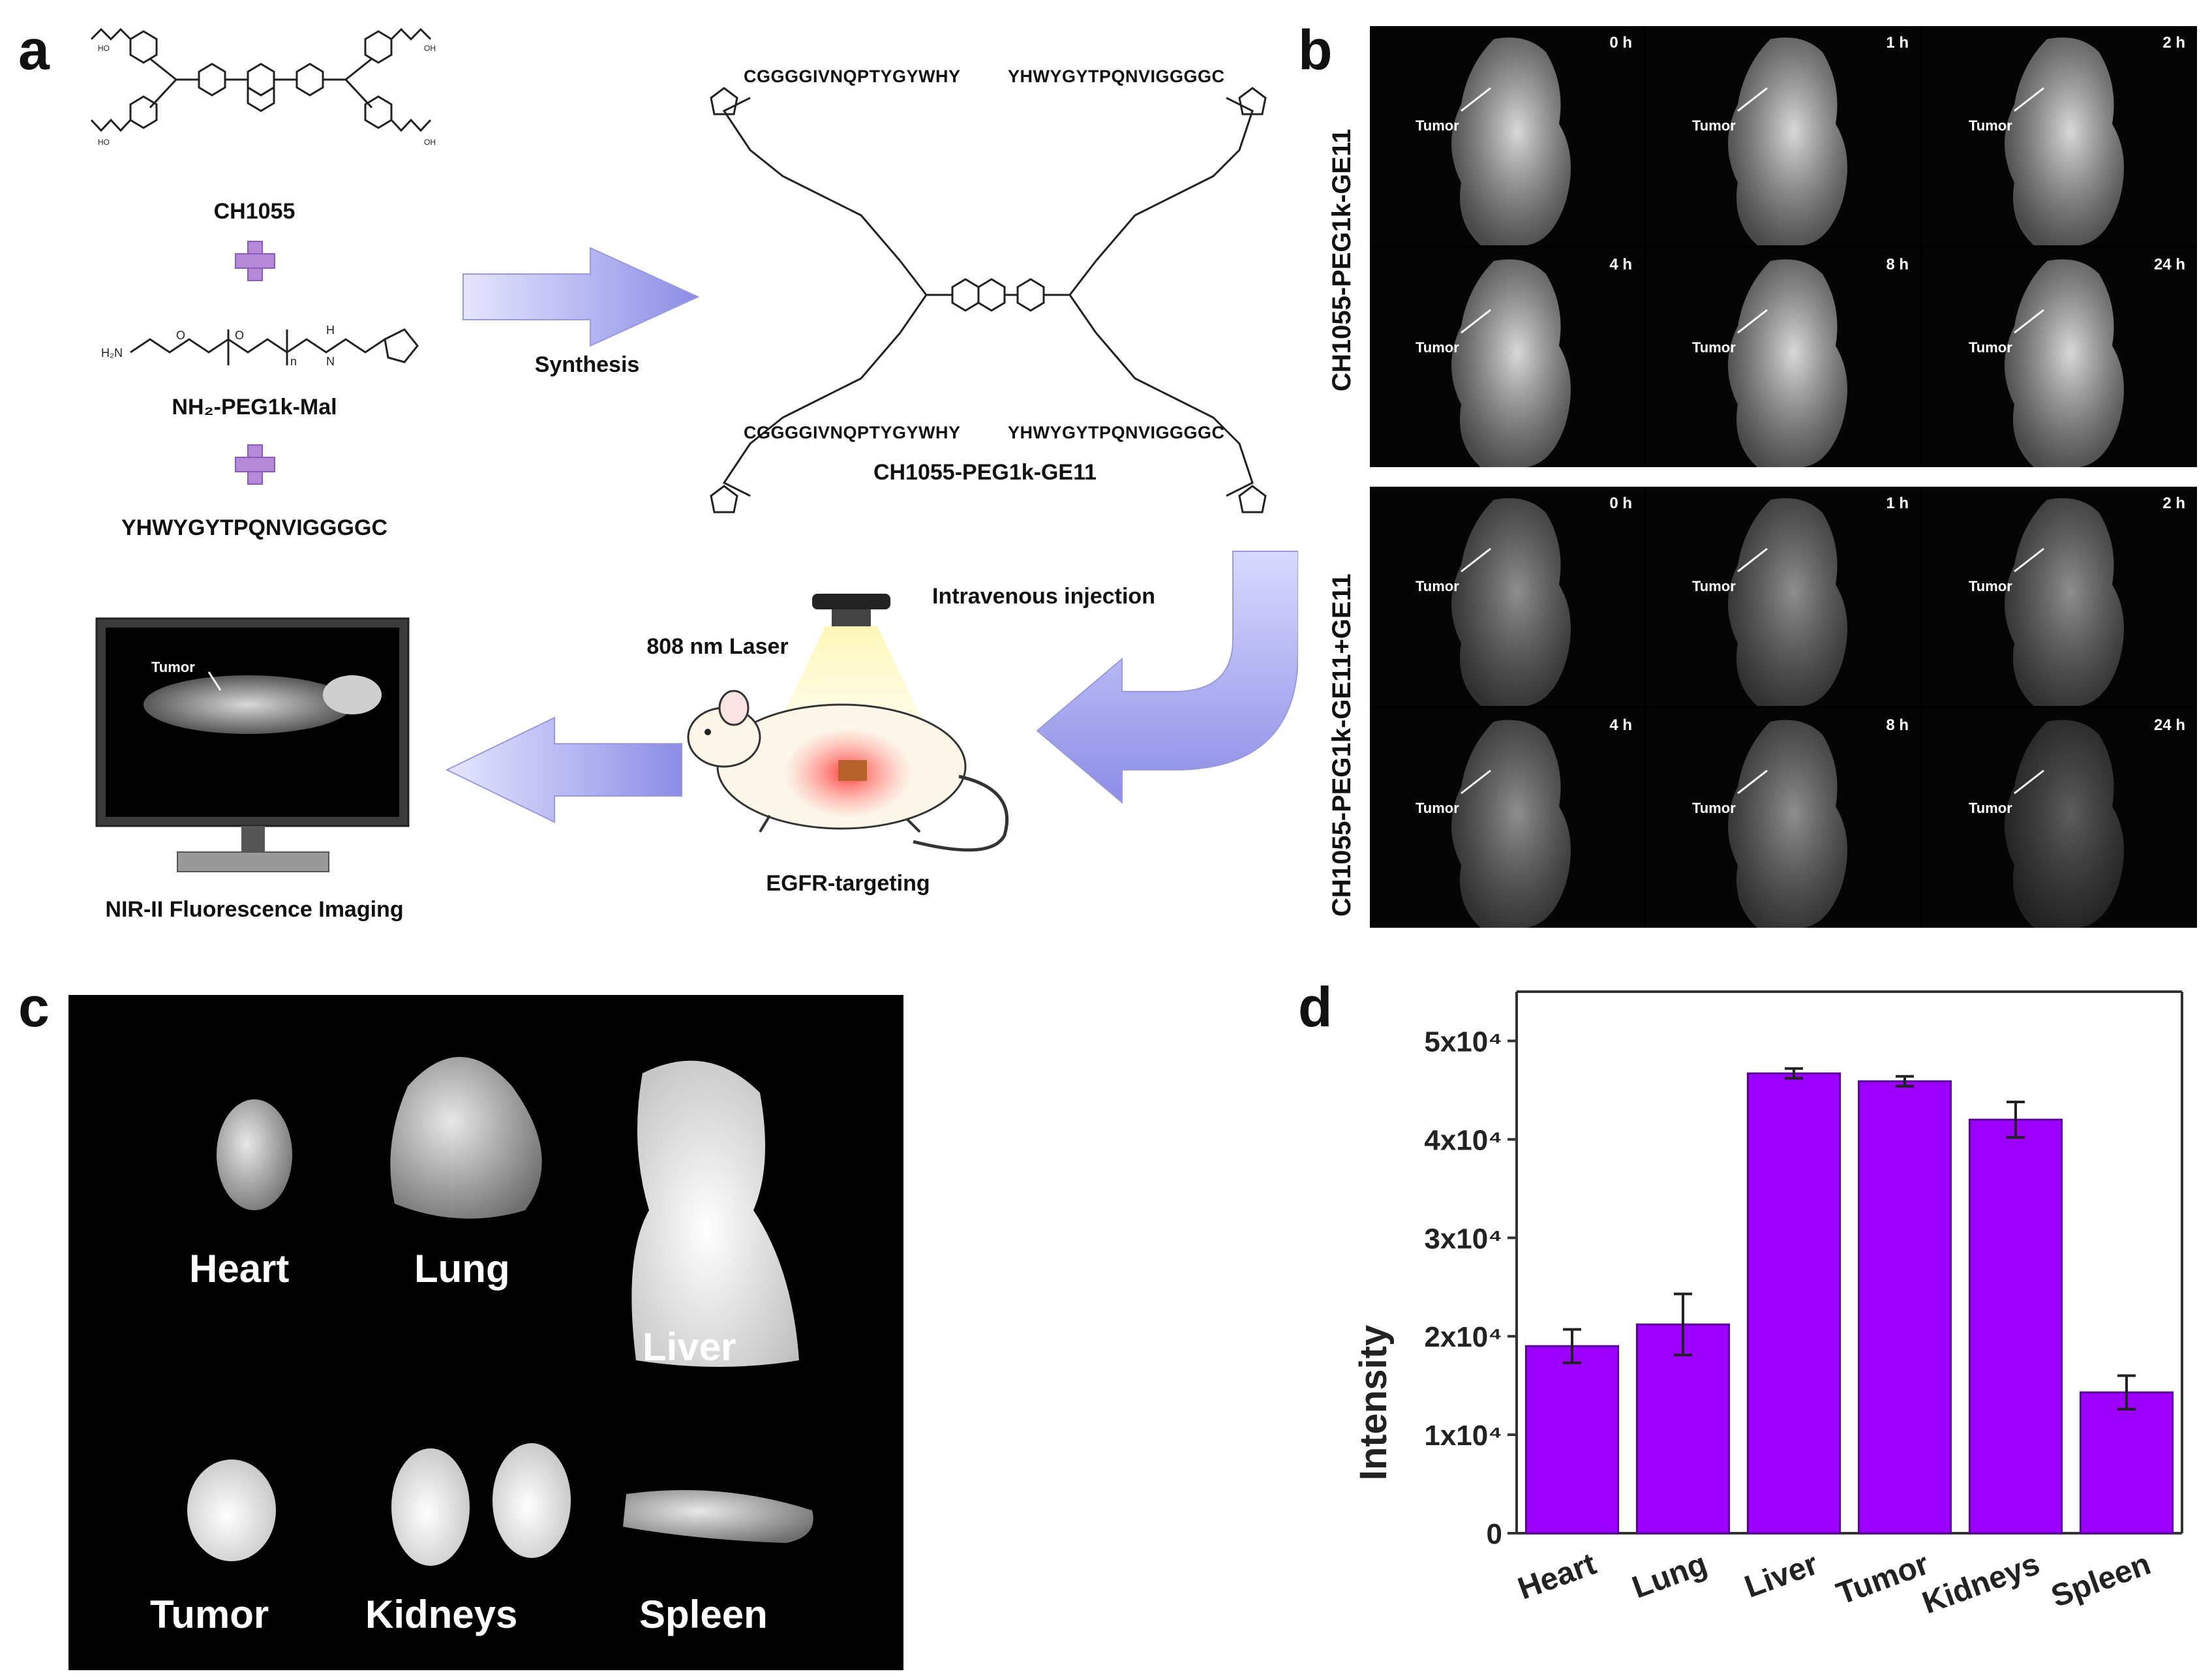 This screenshot has height=1680, width=2212. Describe the element at coordinates (1116, 433) in the screenshot. I see `sequence-bottom-right: YHWYGYTPQNVIGGGGC` at that location.